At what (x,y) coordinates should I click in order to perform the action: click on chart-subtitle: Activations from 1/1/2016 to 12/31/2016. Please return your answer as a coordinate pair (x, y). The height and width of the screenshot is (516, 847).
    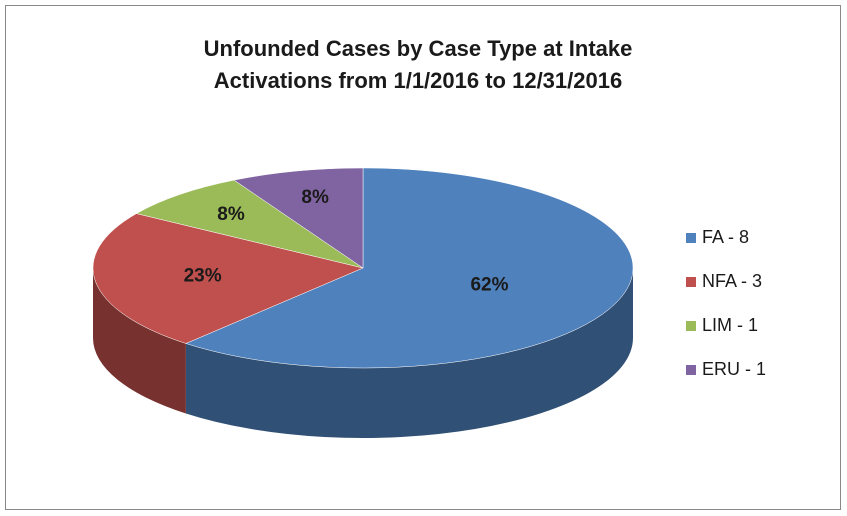
    Looking at the image, I should click on (418, 80).